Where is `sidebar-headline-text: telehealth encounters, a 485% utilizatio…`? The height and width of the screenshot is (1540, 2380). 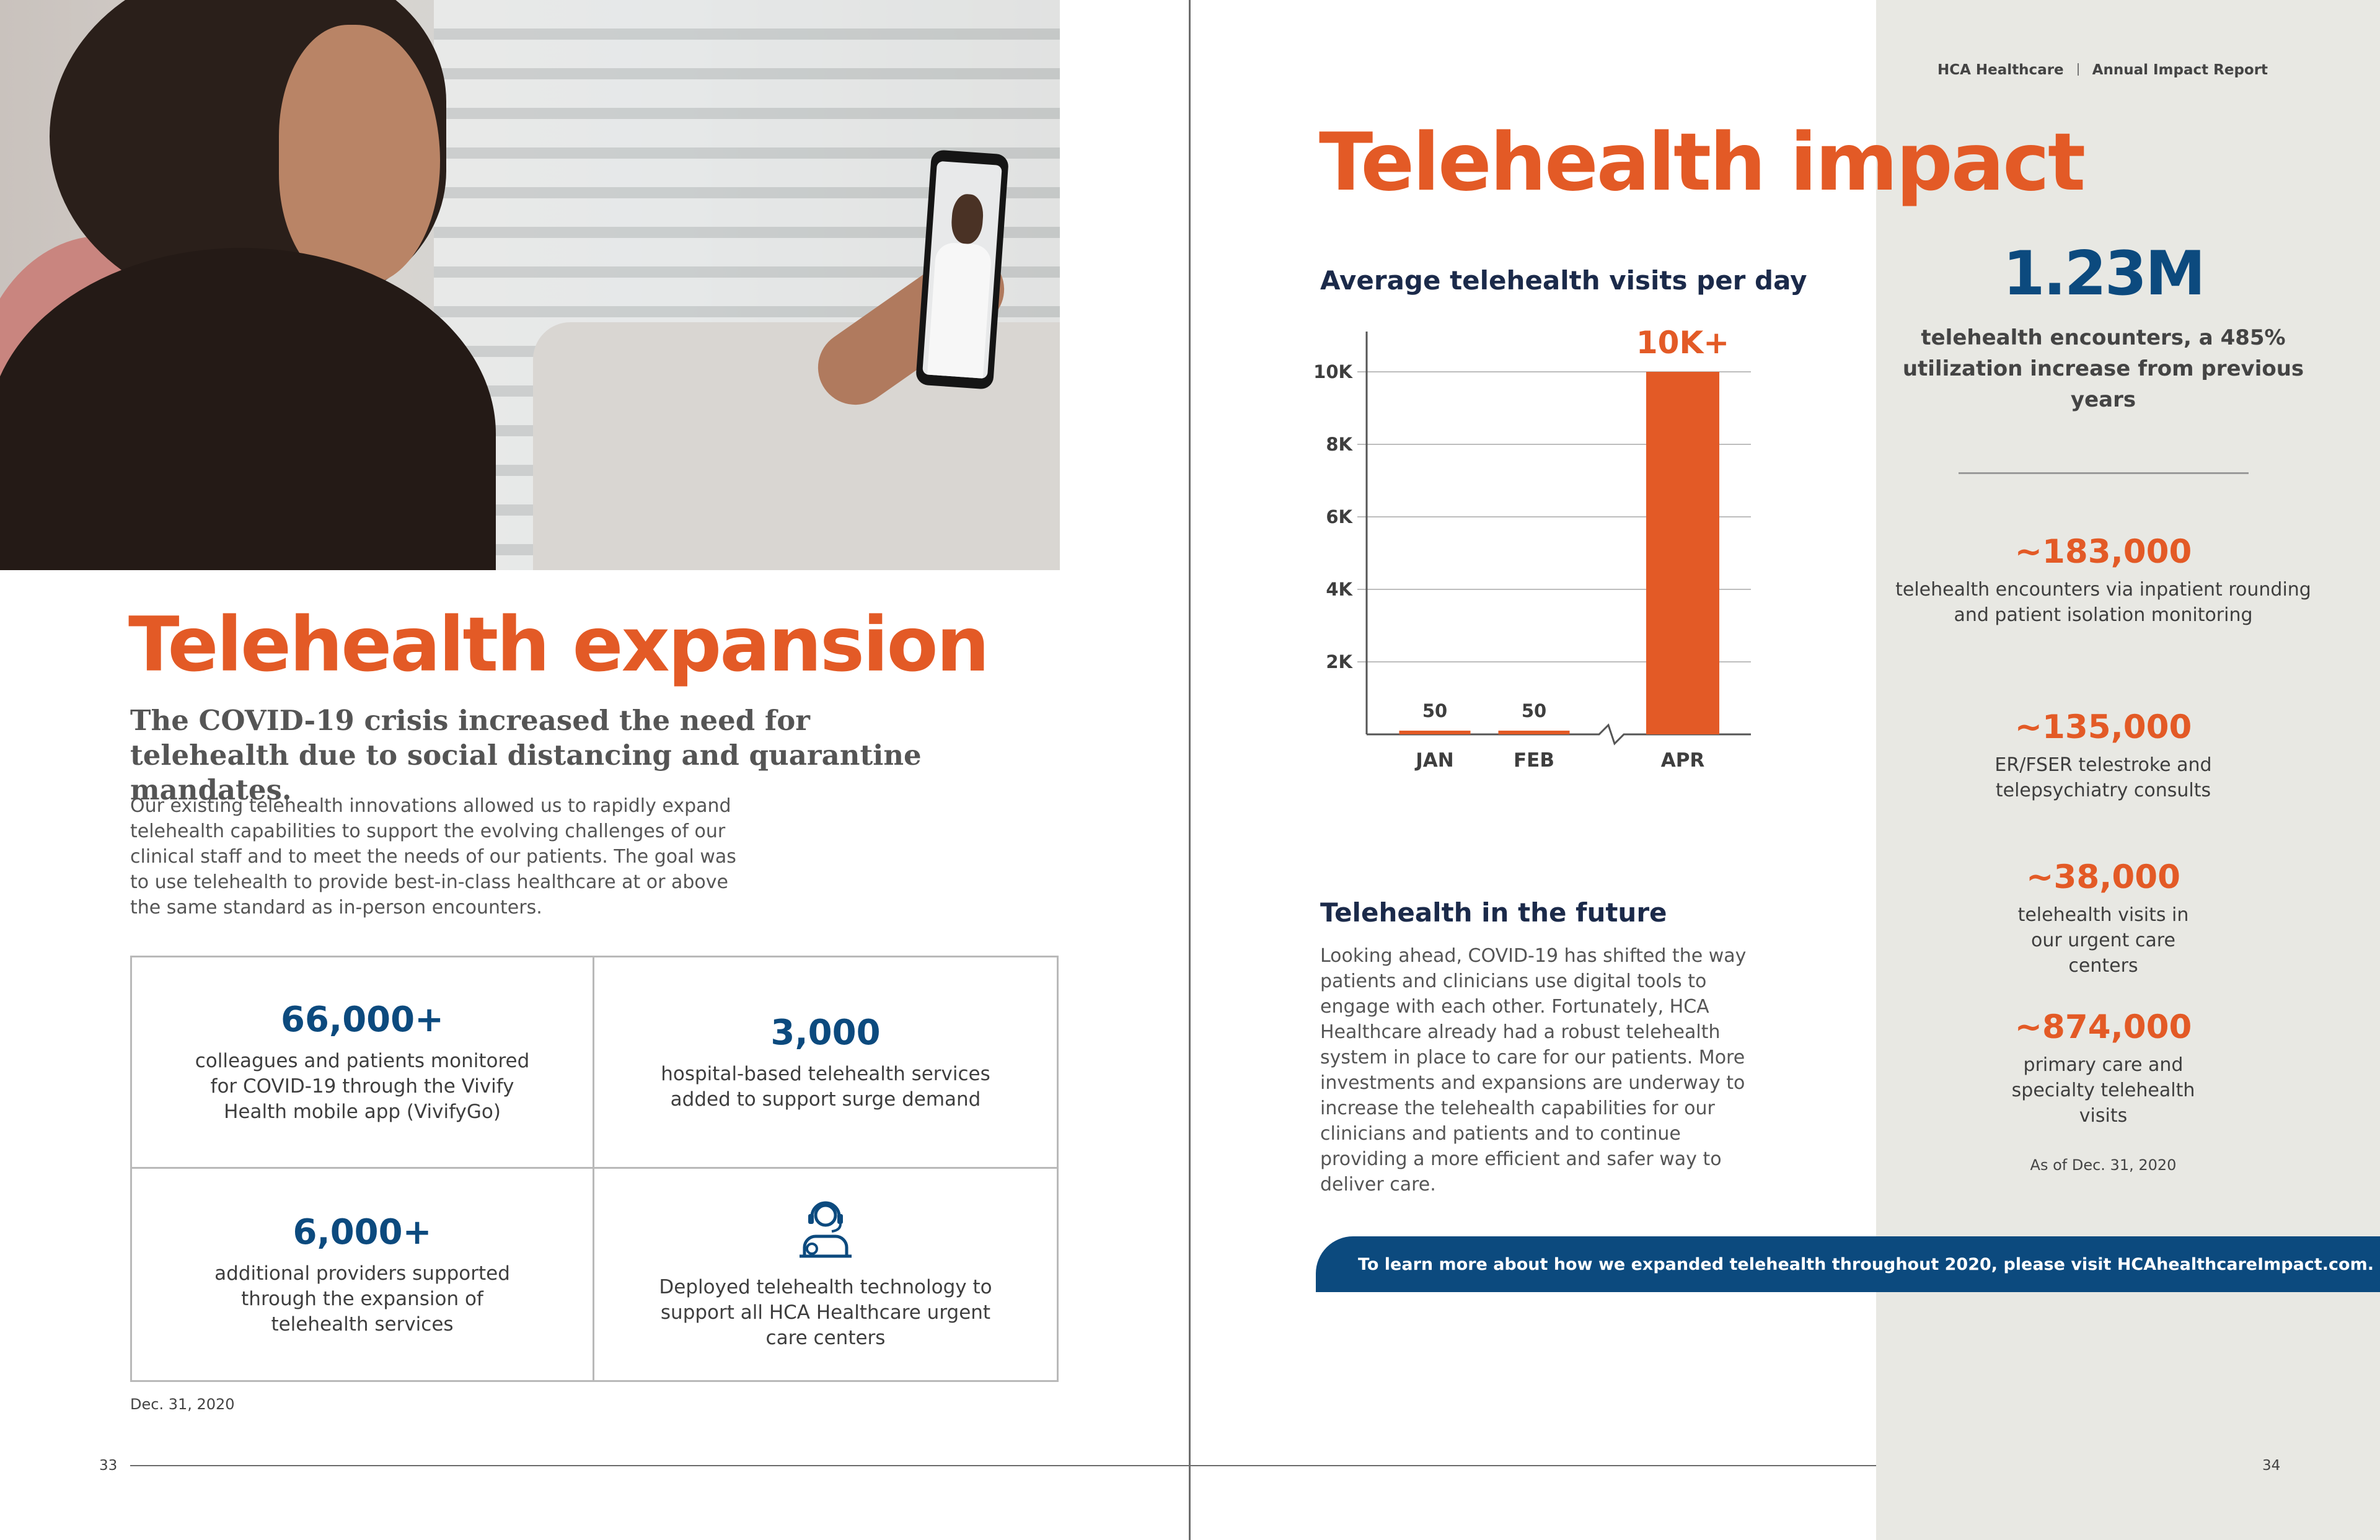
sidebar-headline-text: telehealth encounters, a 485% utilizatio… is located at coordinates (2103, 368).